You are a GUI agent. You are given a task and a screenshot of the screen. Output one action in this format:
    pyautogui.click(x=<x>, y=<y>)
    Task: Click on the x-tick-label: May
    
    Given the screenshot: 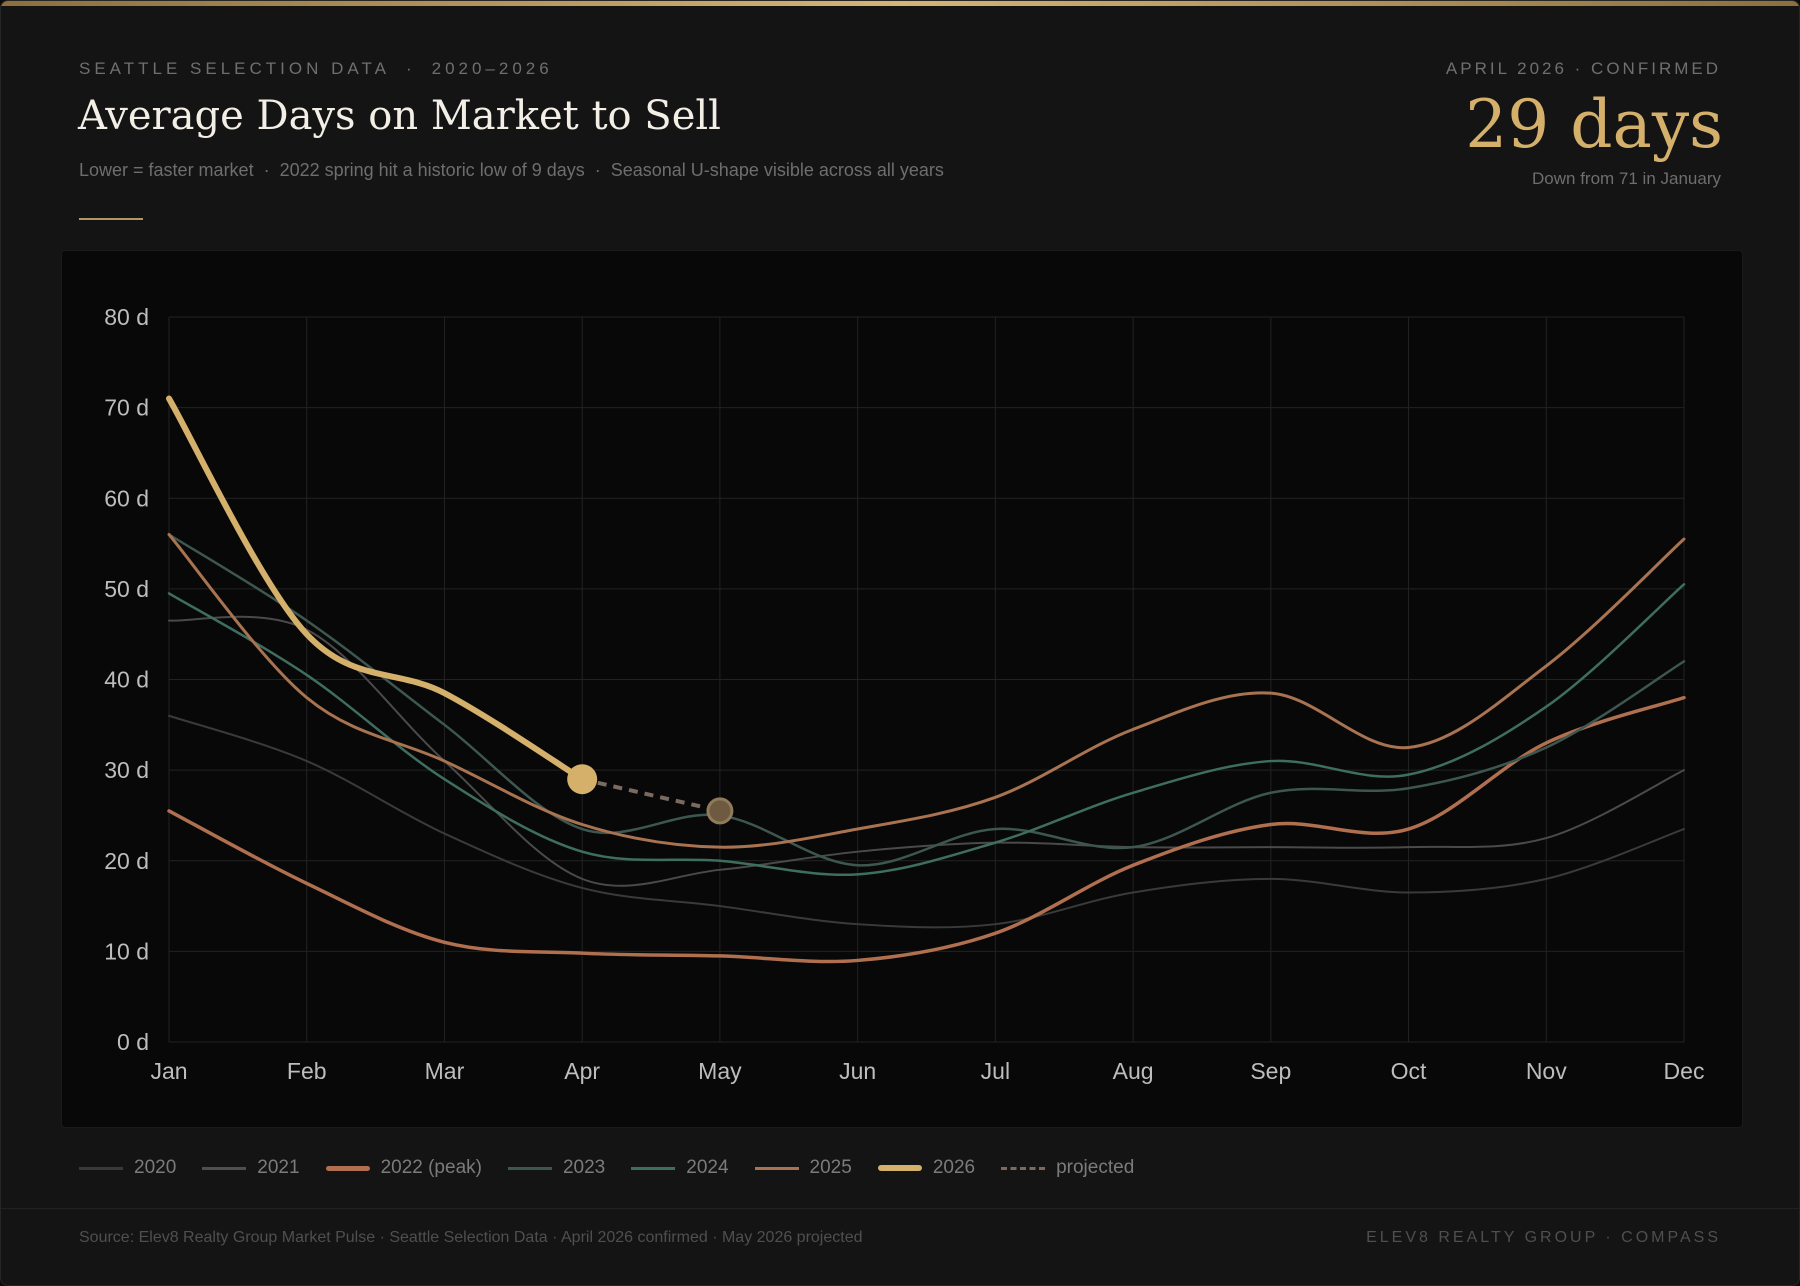 What is the action you would take?
    pyautogui.click(x=720, y=1071)
    